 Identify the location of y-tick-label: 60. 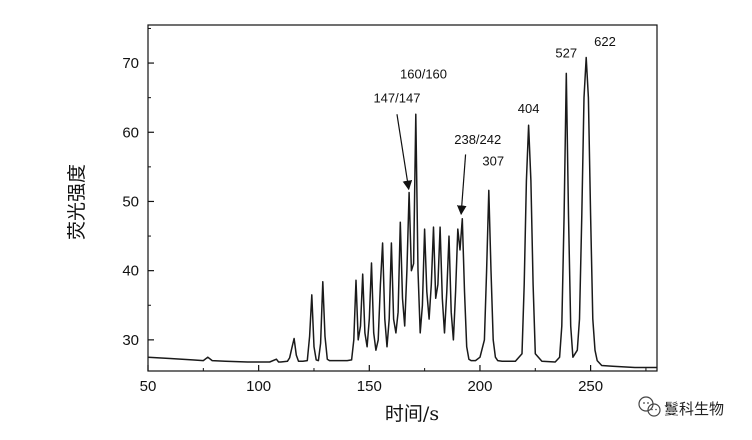
(130, 132).